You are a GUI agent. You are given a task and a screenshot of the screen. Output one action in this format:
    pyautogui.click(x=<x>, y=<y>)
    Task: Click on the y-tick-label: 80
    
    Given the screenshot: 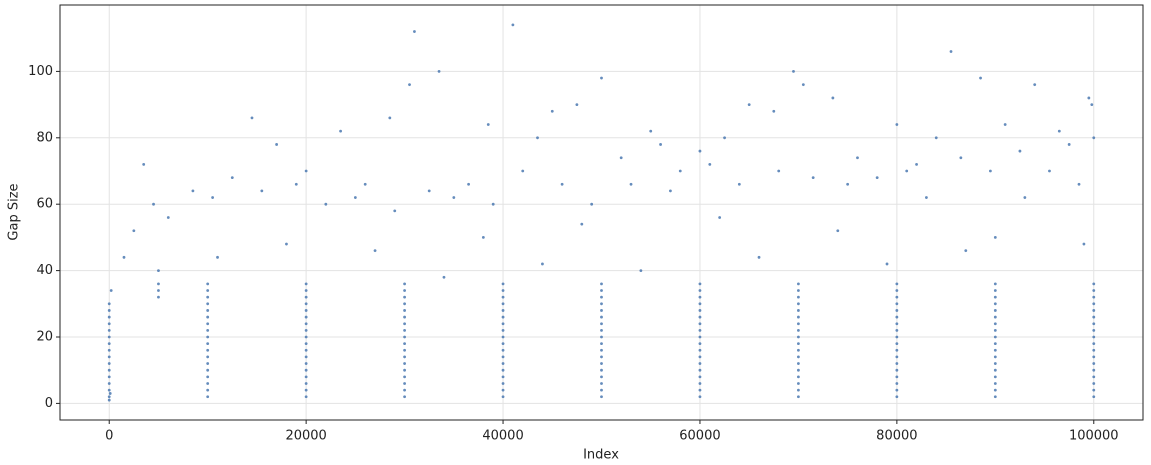 What is the action you would take?
    pyautogui.click(x=44, y=137)
    